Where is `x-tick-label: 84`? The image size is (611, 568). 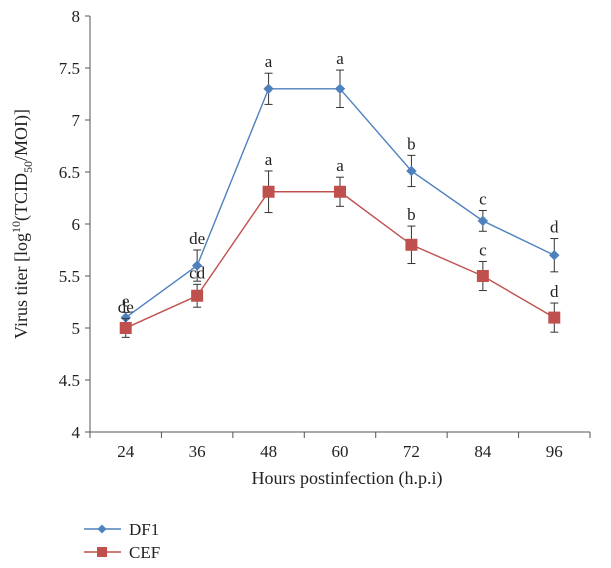 x-tick-label: 84 is located at coordinates (483, 451).